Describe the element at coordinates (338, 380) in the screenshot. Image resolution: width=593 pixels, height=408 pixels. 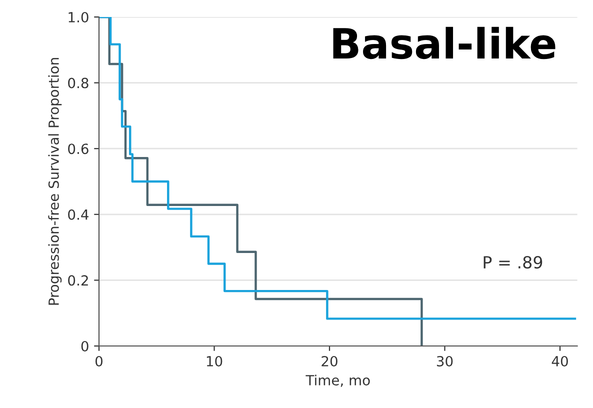
I see `x-axis-title: Time, mo` at that location.